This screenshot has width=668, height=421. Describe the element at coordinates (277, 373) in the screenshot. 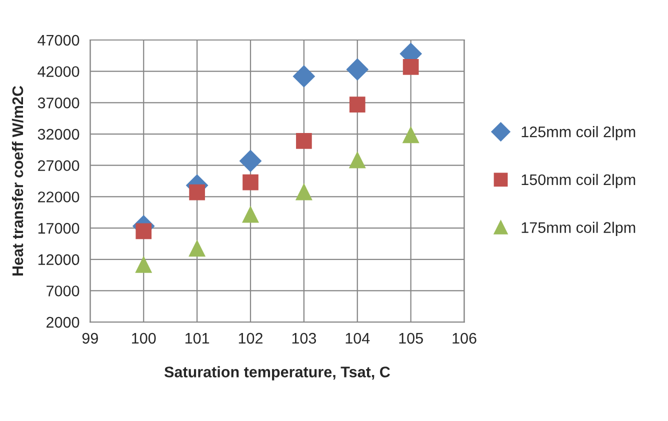

I see `x-axis-title: Saturation temperature, Tsat, C` at that location.